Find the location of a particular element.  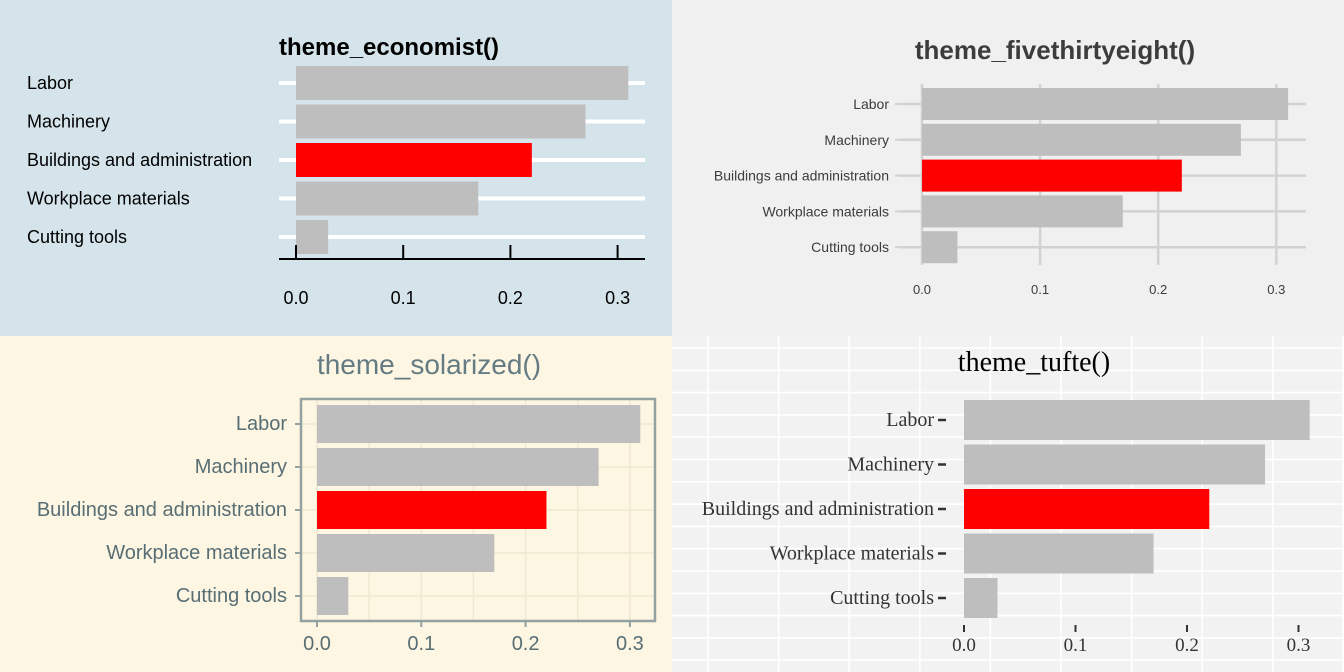

chart-title: theme_solarized() is located at coordinates (429, 364).